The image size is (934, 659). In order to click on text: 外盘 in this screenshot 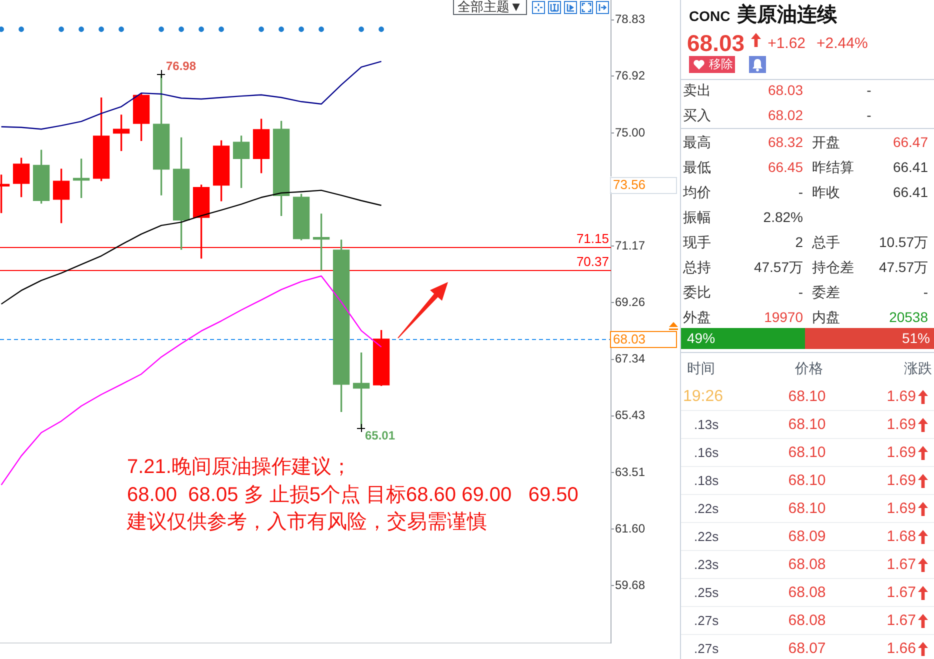, I will do `click(697, 317)`.